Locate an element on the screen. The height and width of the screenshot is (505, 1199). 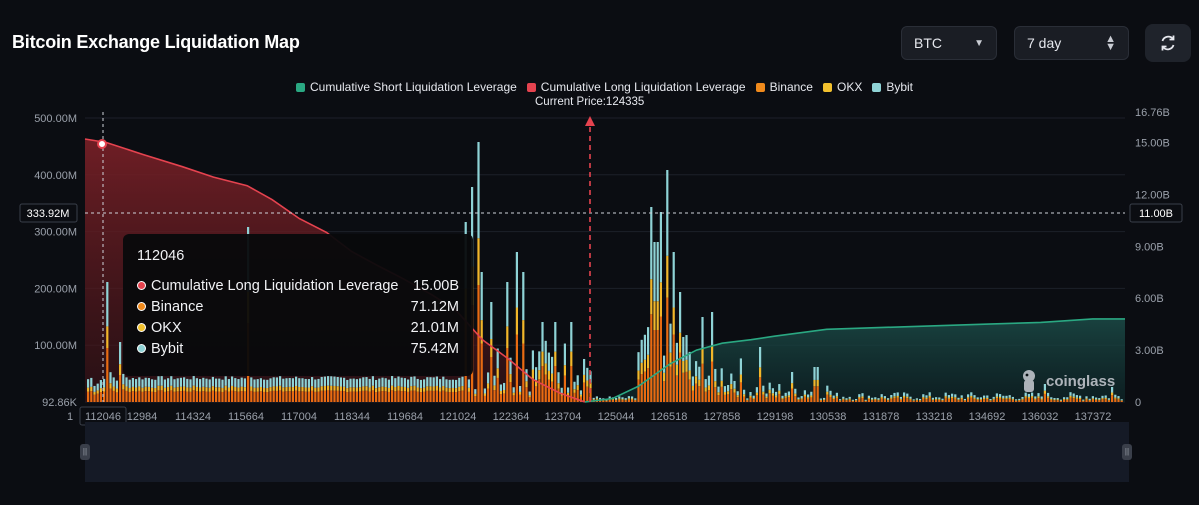
zoom-handle-left: || is located at coordinates (85, 452).